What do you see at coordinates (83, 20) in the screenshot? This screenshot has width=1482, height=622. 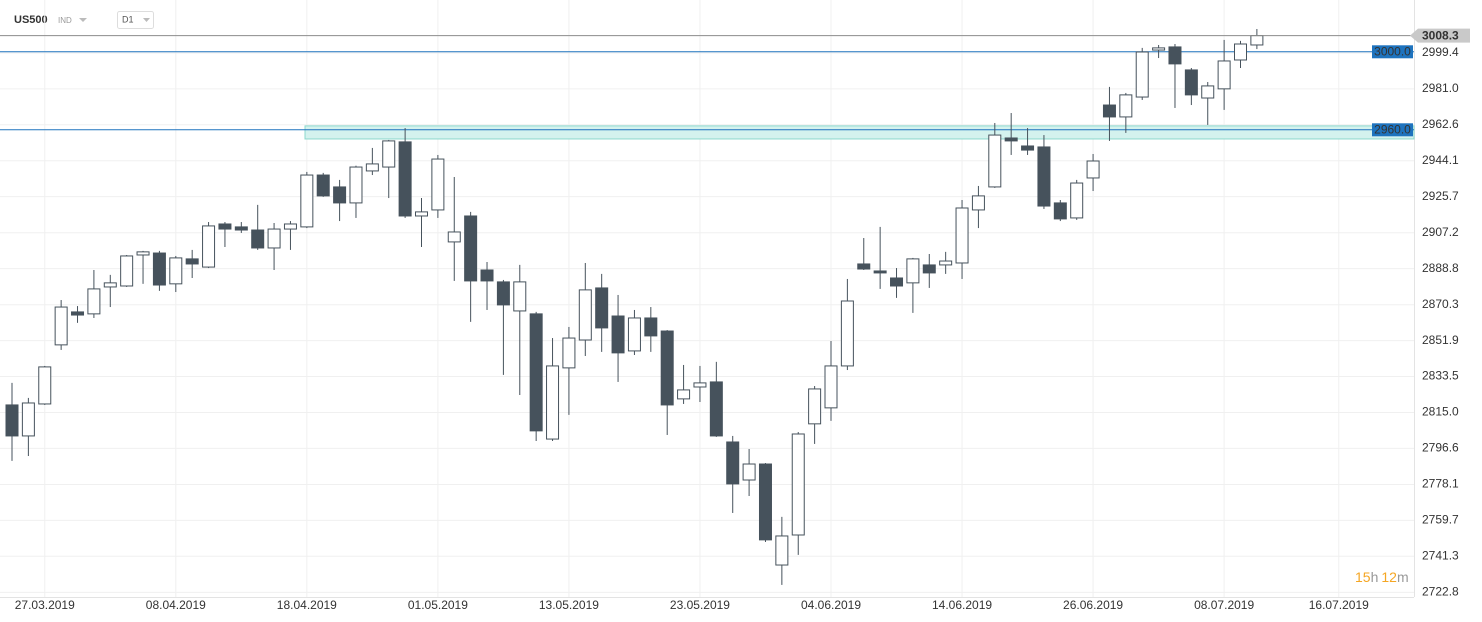 I see `symbol-dropdown` at bounding box center [83, 20].